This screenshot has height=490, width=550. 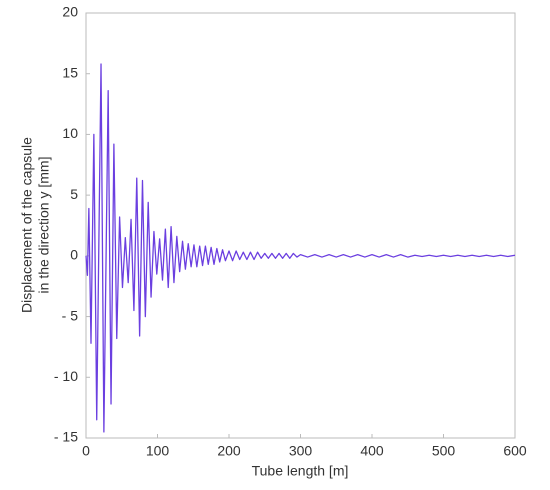 I want to click on y-tick-label: 10, so click(x=70, y=133).